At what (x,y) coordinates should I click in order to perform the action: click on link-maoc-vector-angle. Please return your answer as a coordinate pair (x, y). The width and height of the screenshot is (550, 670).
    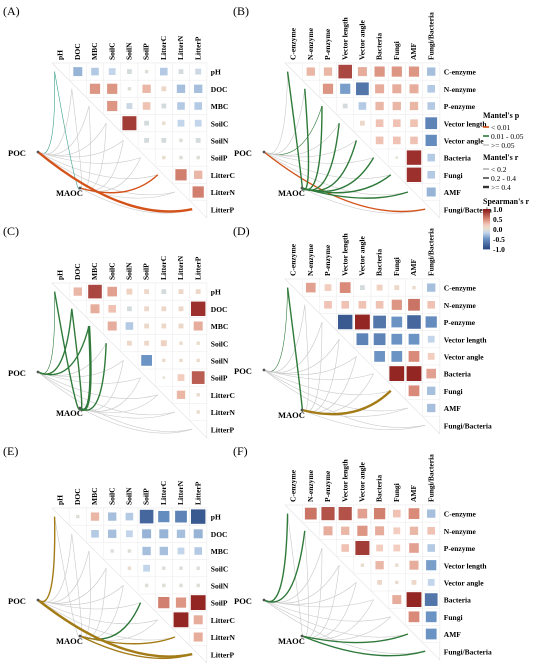
    Looking at the image, I should click on (329, 610).